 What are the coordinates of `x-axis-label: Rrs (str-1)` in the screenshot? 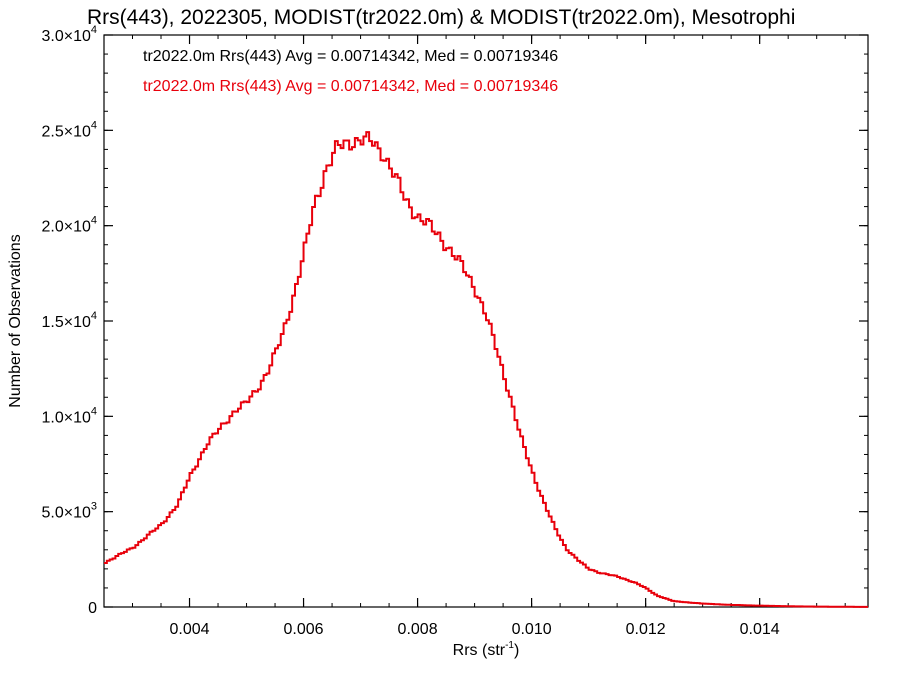 It's located at (486, 649).